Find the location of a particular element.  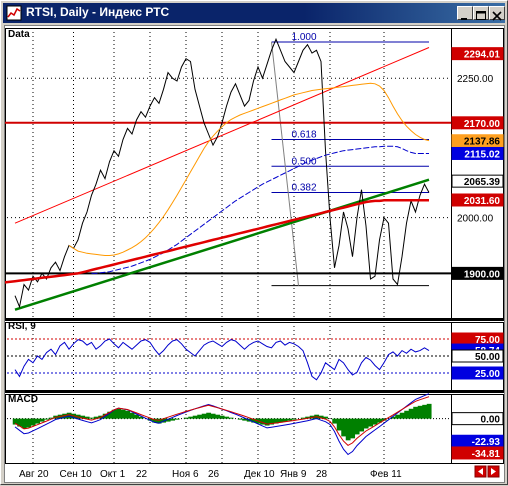

value-tag-label: 1900.00 is located at coordinates (482, 274).